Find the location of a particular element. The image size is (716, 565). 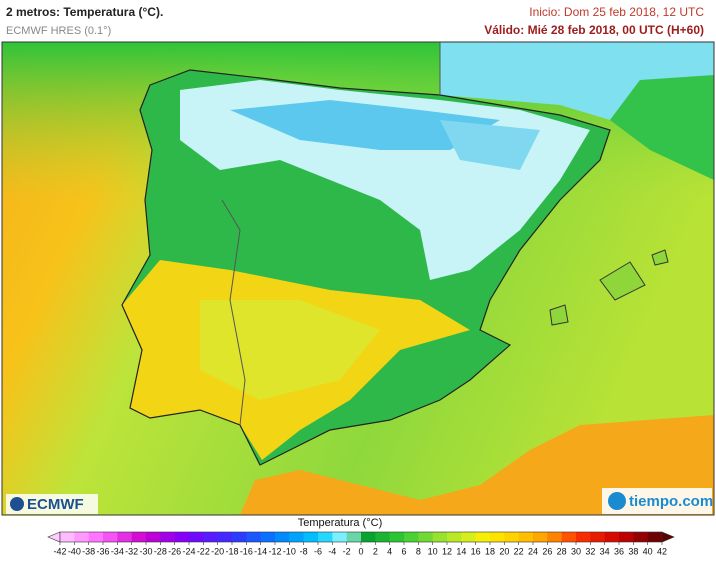

legend-tick-label: -42 is located at coordinates (59, 551).